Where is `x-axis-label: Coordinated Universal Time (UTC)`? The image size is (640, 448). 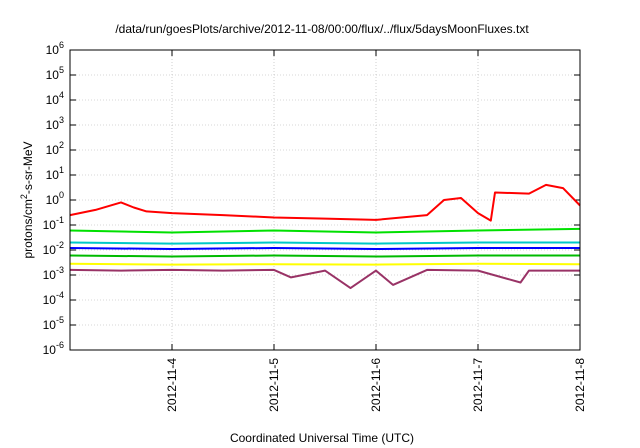 x-axis-label: Coordinated Universal Time (UTC) is located at coordinates (322, 438).